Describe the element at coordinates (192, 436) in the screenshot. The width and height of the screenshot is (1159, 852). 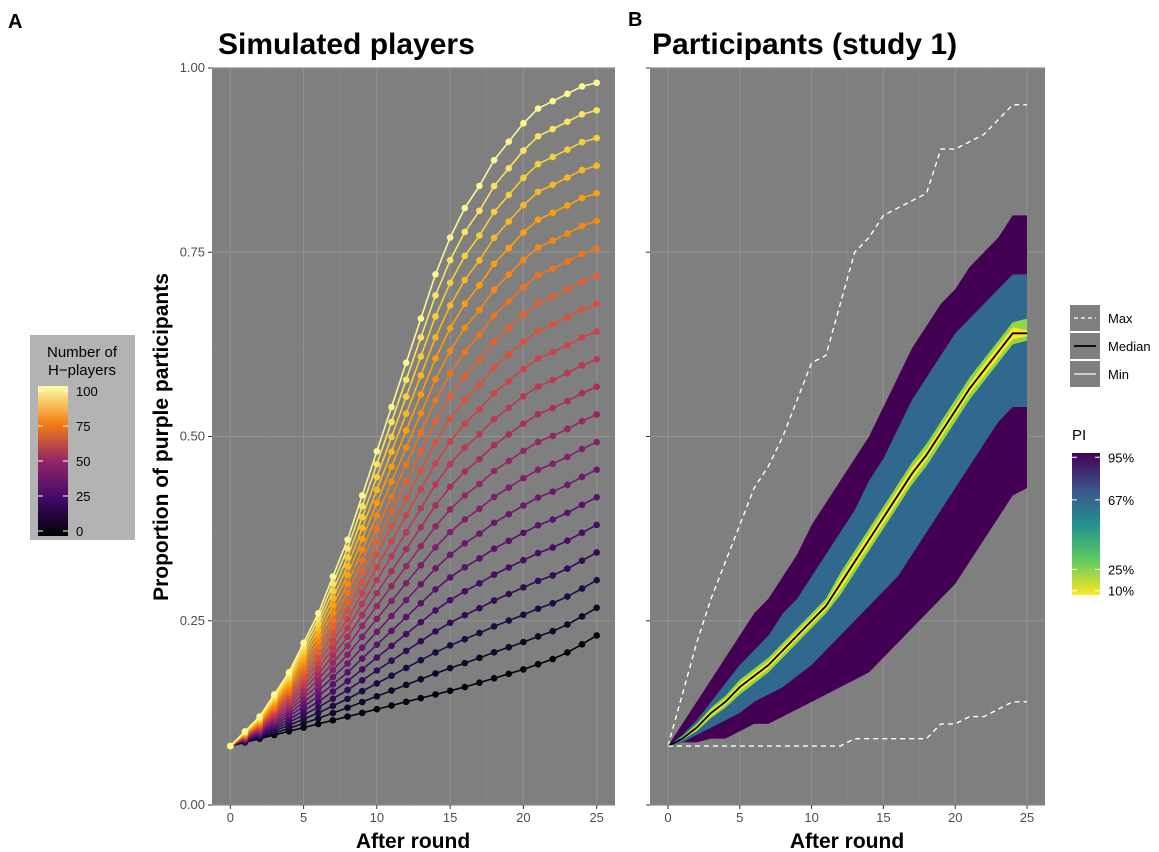
I see `panel-a-y-tick-label: 0.50` at that location.